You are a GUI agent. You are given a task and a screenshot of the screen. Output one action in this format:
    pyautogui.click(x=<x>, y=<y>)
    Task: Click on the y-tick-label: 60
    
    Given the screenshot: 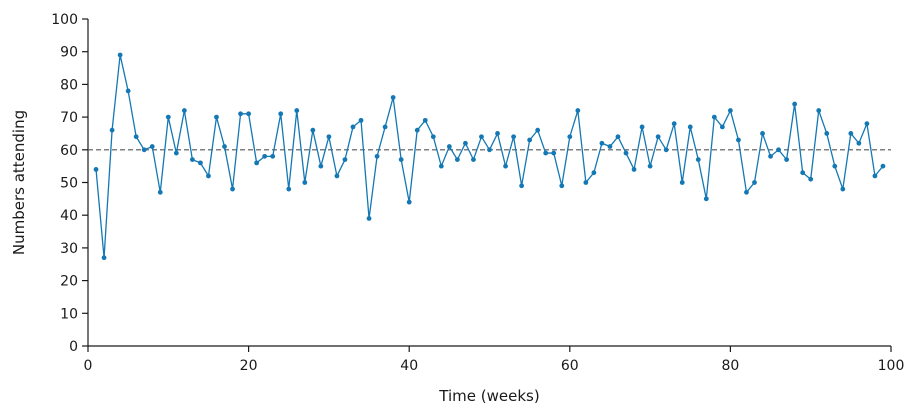 What is the action you would take?
    pyautogui.click(x=69, y=151)
    